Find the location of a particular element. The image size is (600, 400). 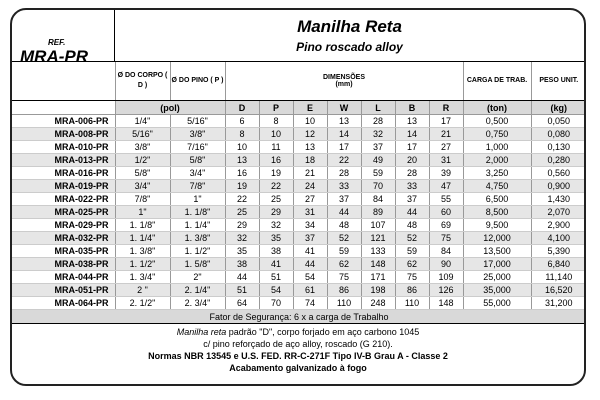

table-cell: 24 is located at coordinates (309, 186).